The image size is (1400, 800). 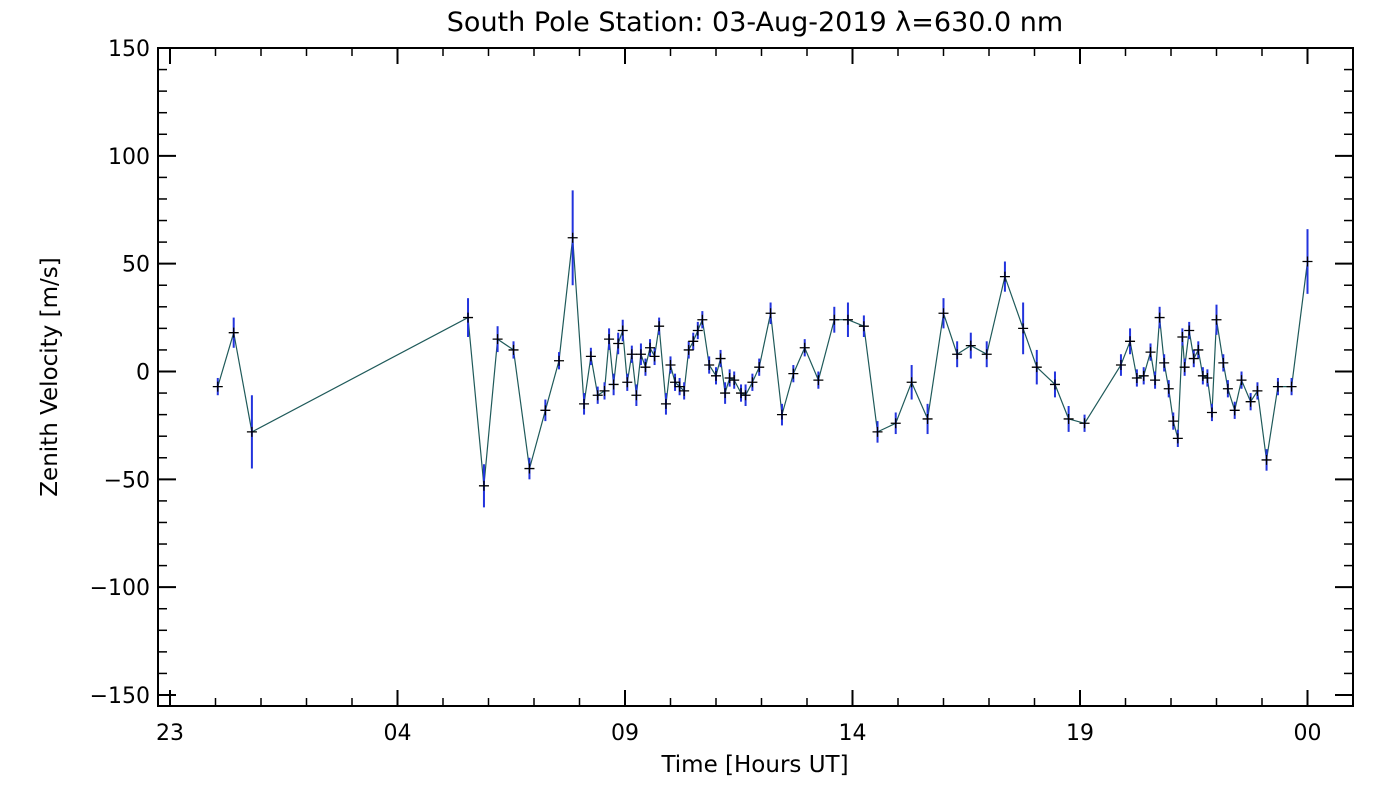 I want to click on x-tick-label: 04, so click(x=398, y=733).